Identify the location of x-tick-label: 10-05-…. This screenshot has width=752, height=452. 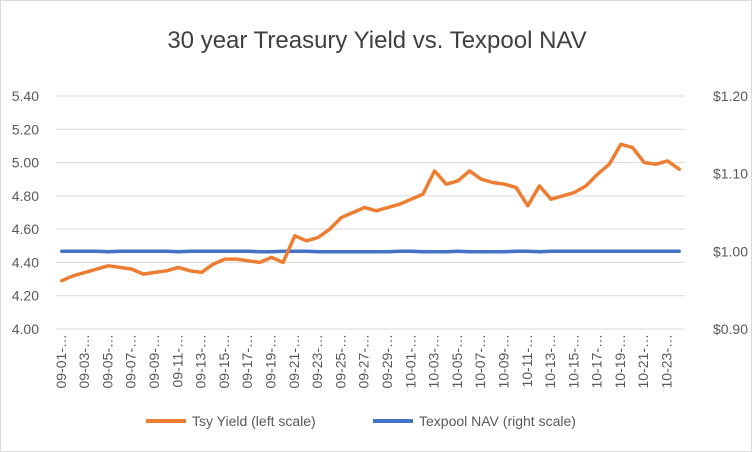
(457, 361).